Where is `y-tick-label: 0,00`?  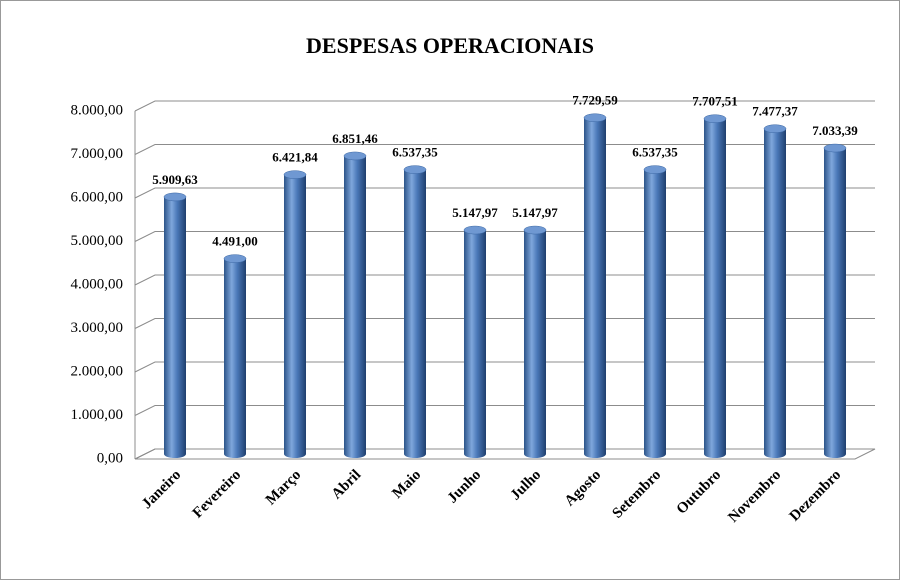
y-tick-label: 0,00 is located at coordinates (110, 458).